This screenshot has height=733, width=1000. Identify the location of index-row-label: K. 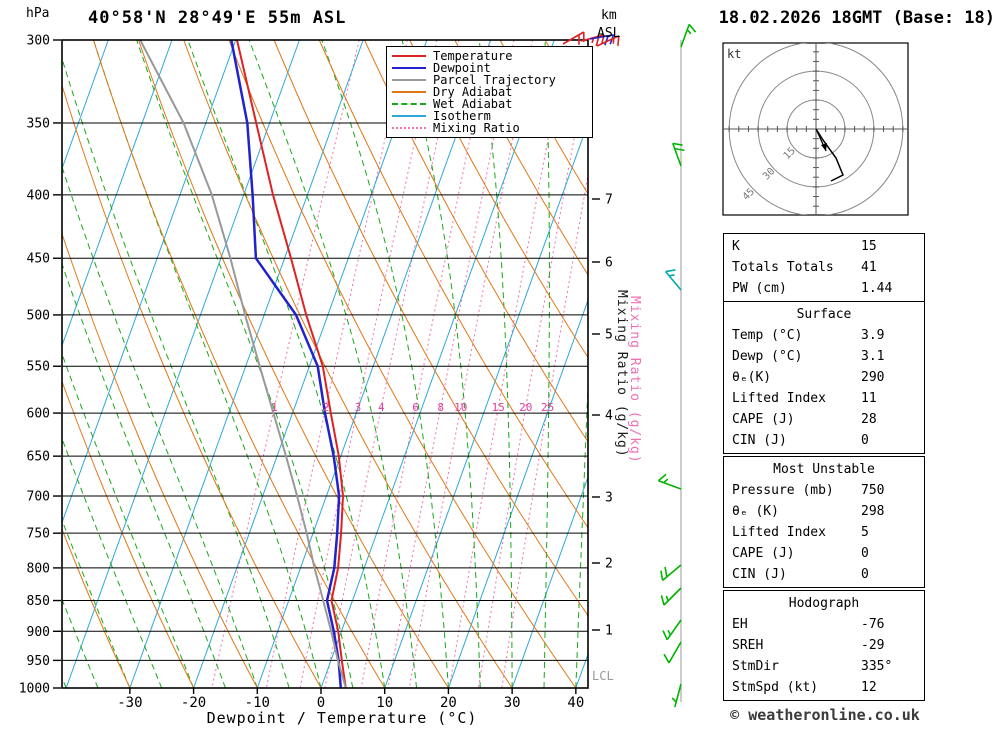
(736, 246).